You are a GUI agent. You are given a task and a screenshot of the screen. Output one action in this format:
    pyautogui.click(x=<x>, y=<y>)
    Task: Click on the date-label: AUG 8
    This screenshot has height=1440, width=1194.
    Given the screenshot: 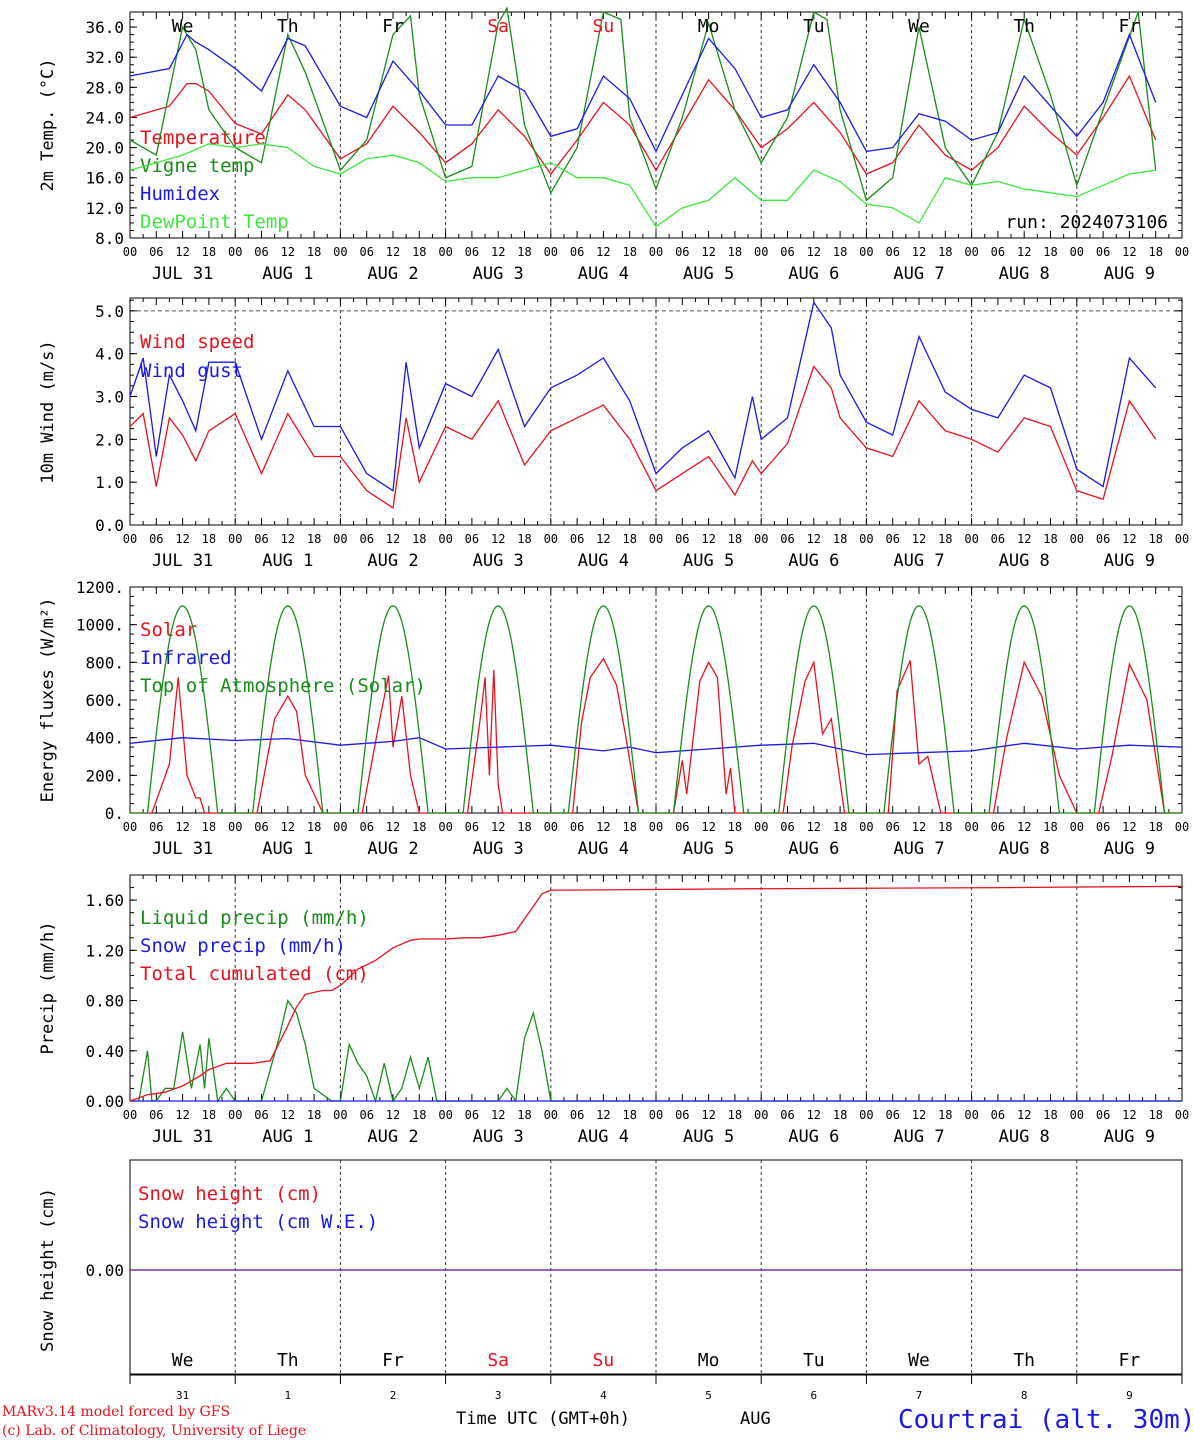 What is the action you would take?
    pyautogui.click(x=1024, y=849)
    